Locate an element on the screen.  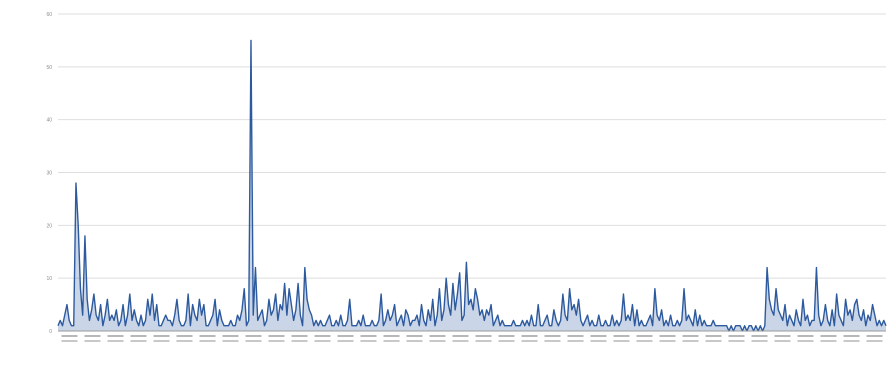
y-tick-label: 20 is located at coordinates (49, 226).